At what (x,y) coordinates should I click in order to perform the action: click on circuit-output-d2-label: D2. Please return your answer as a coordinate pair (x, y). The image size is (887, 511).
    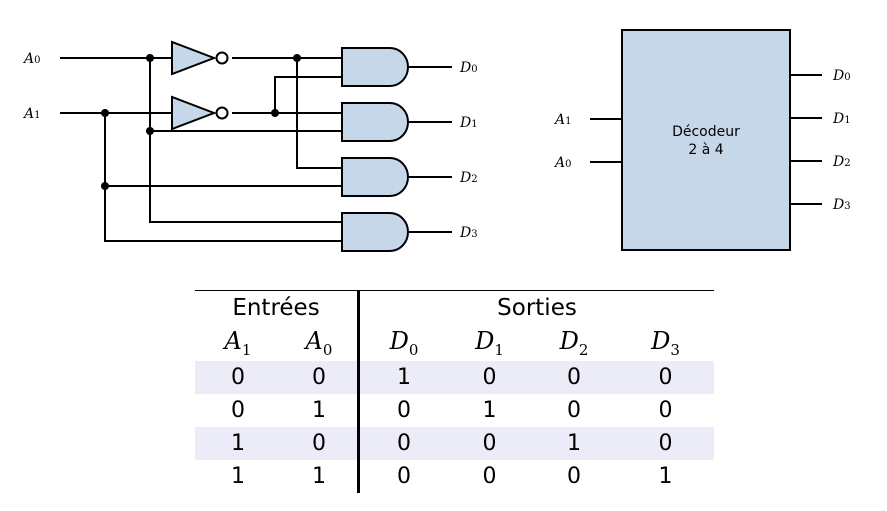
    Looking at the image, I should click on (468, 178).